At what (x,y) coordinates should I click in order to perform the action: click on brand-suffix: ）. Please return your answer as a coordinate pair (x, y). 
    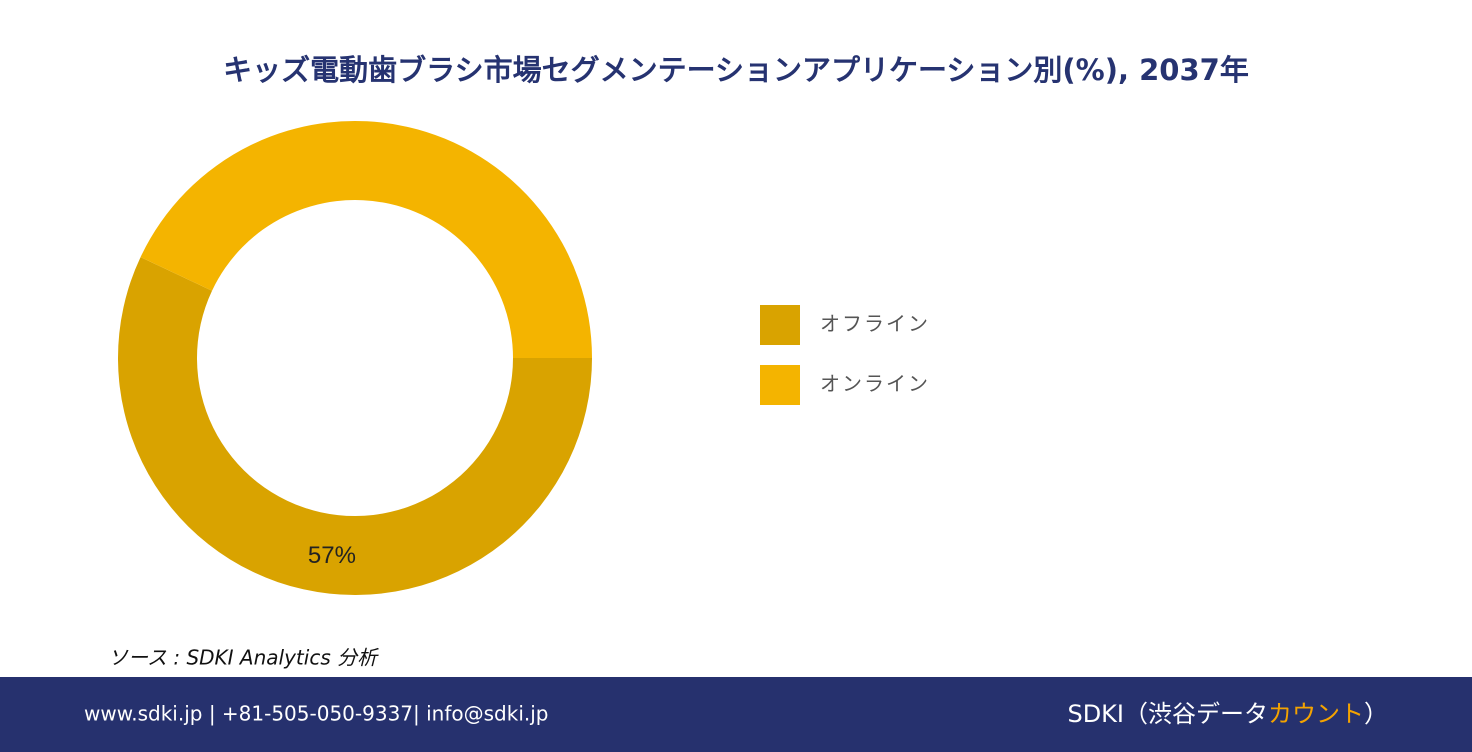
    Looking at the image, I should click on (1376, 714).